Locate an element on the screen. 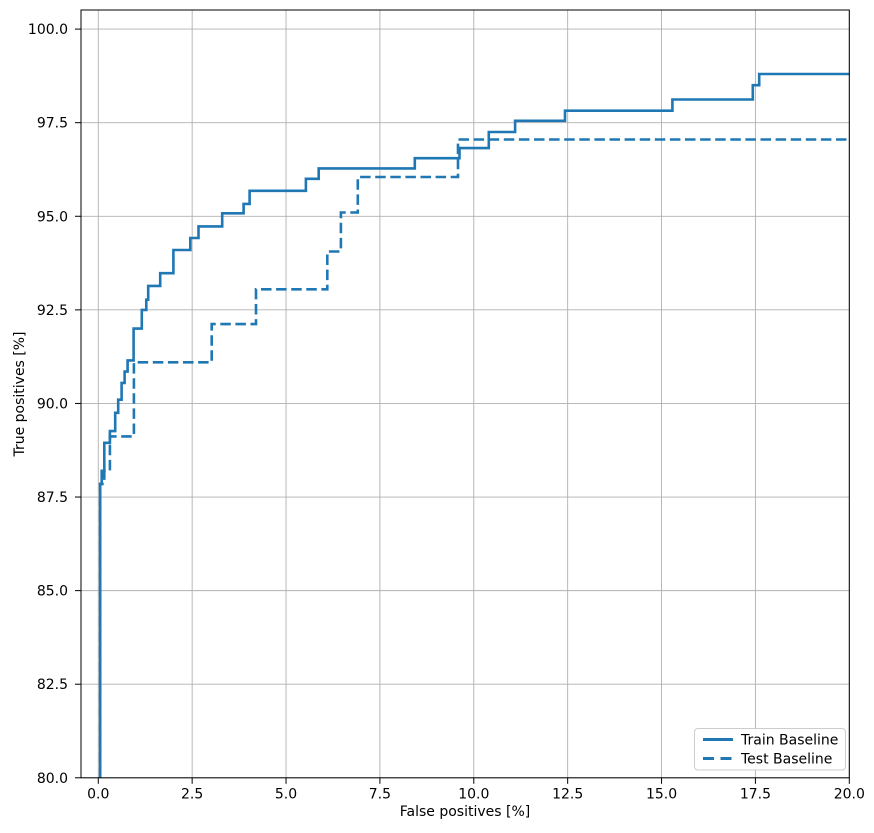 The image size is (874, 833). x-axis: 0.0 2.5 5.0 7.5 10.0 12.5 15.0 17.5 20.0 is located at coordinates (476, 789).